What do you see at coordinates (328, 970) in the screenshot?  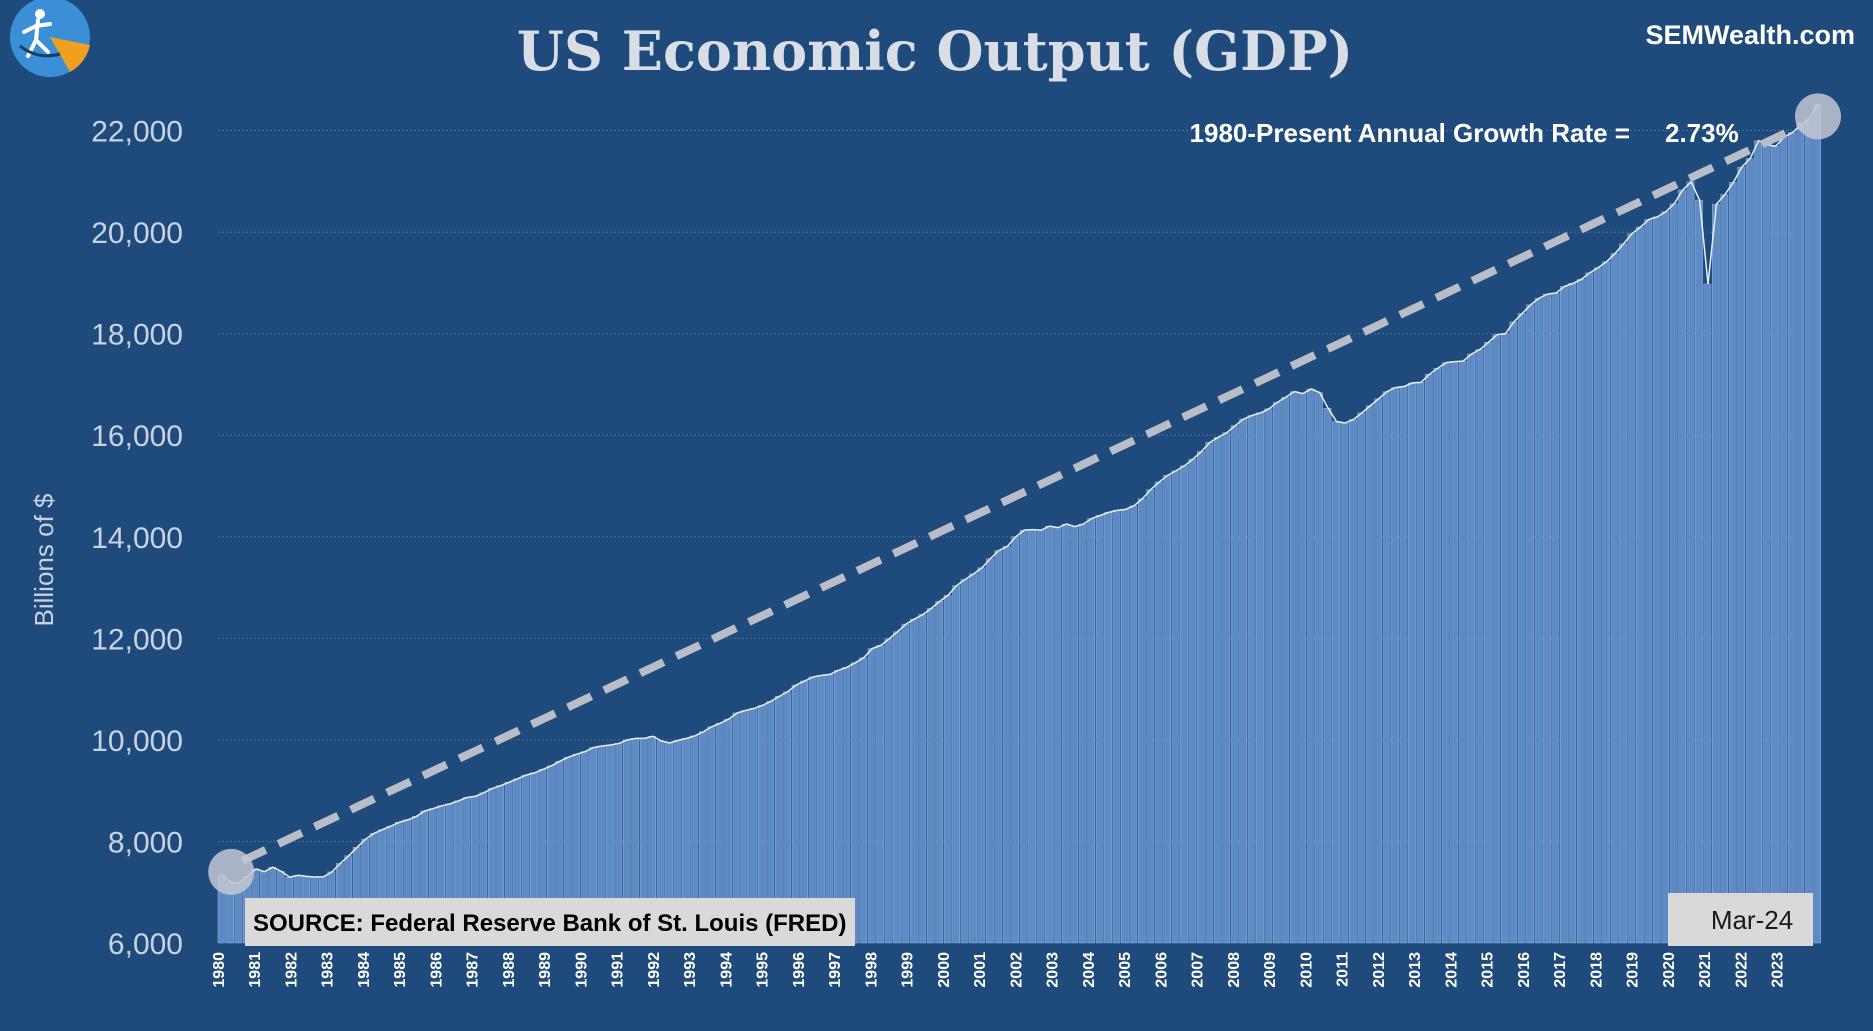 I see `x-tick-label: 1983` at bounding box center [328, 970].